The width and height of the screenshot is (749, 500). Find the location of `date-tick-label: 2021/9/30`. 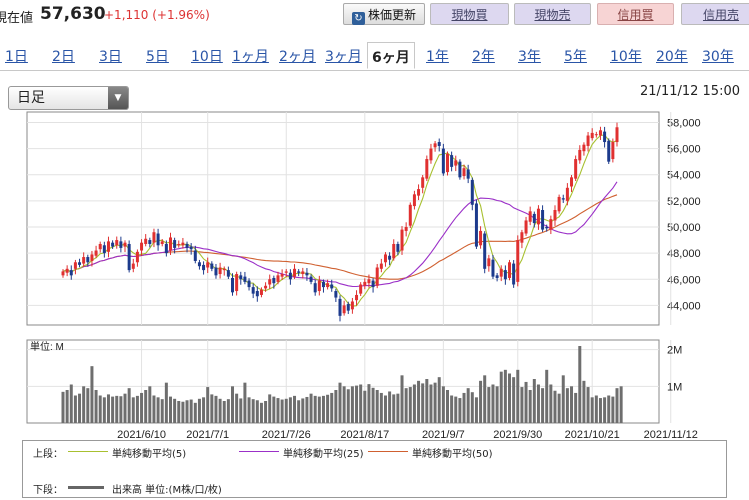

date-tick-label: 2021/9/30 is located at coordinates (517, 435).